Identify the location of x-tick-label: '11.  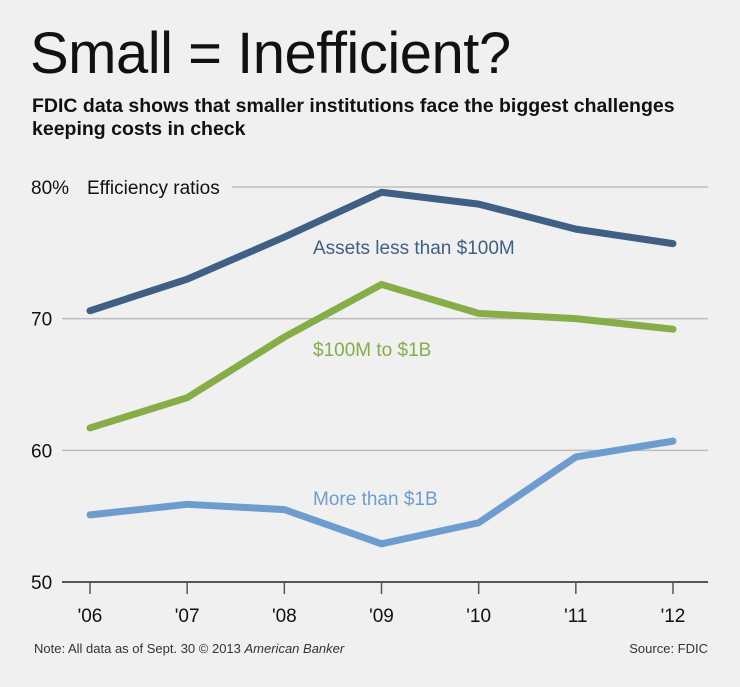
(575, 616).